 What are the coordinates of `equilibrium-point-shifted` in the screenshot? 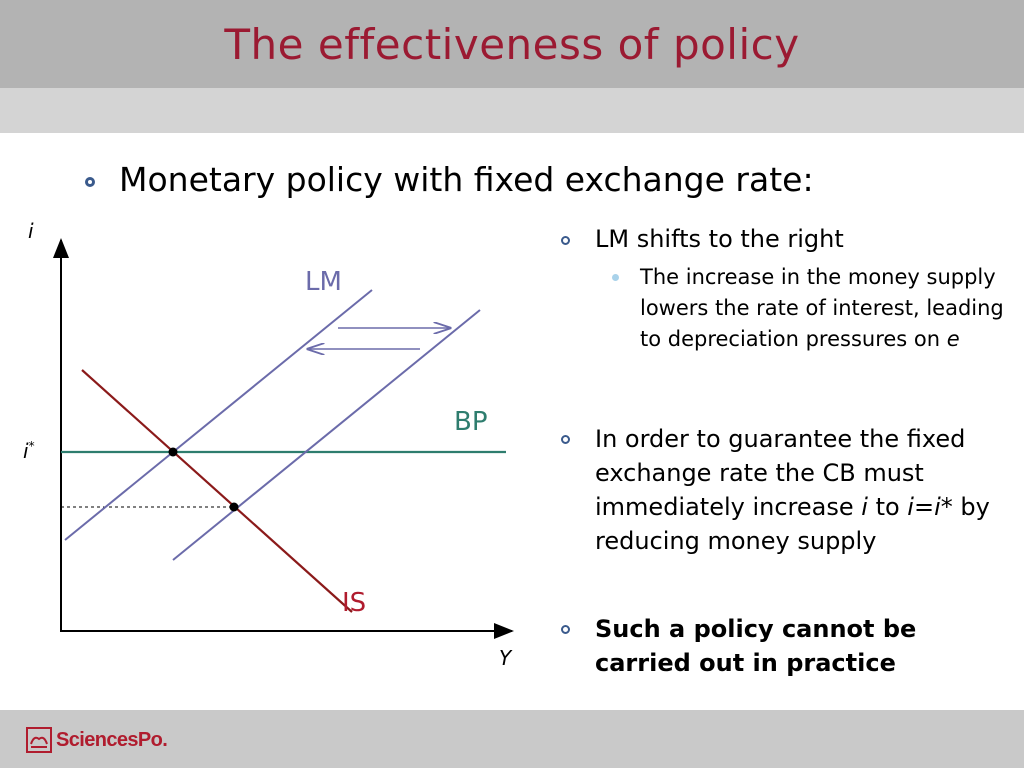 It's located at (234, 507).